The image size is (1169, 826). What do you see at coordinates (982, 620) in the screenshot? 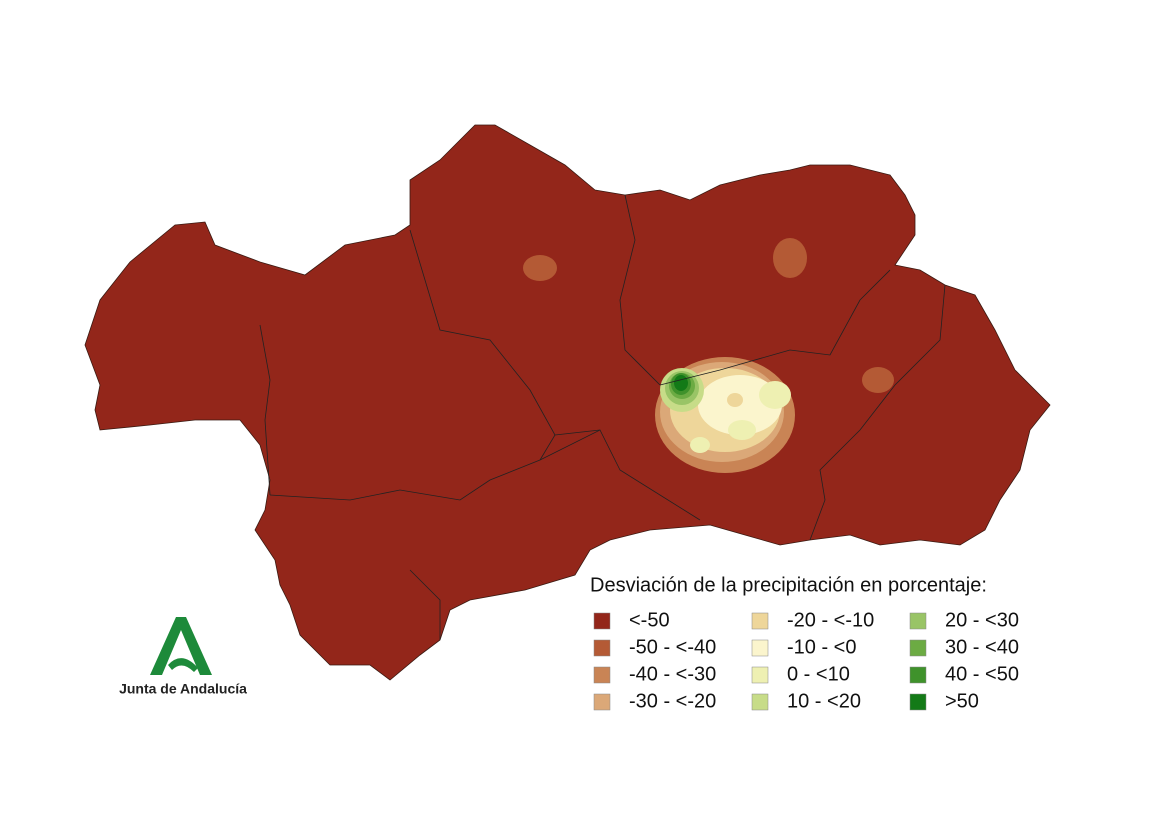
I see `legend-label: 20 - <30` at bounding box center [982, 620].